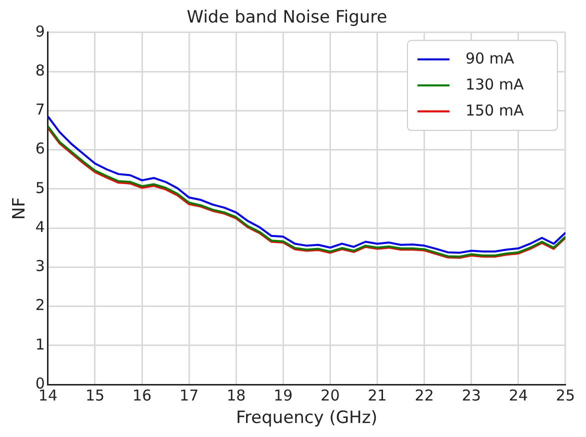  What do you see at coordinates (40, 31) in the screenshot?
I see `y-tick-label: 9` at bounding box center [40, 31].